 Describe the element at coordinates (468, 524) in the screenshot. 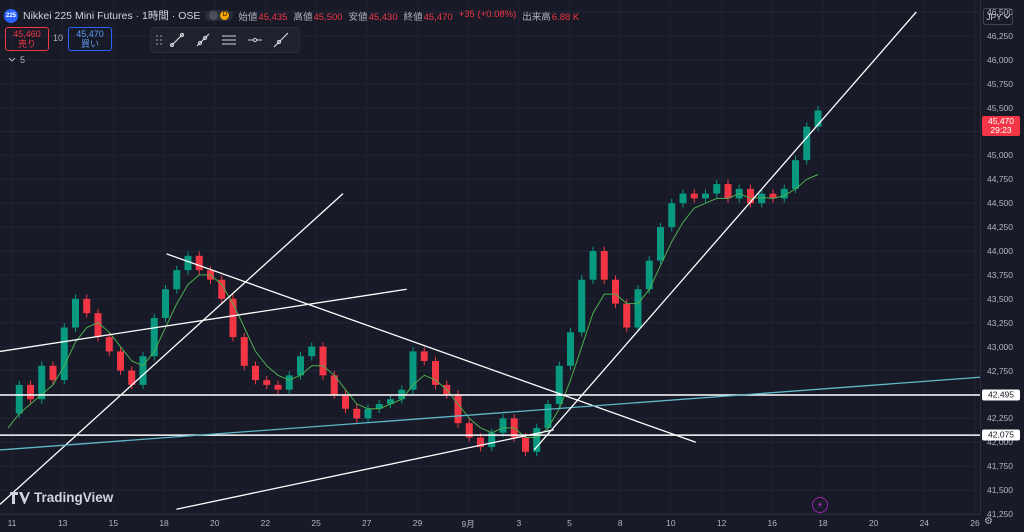

I see `time-tick: 9月` at that location.